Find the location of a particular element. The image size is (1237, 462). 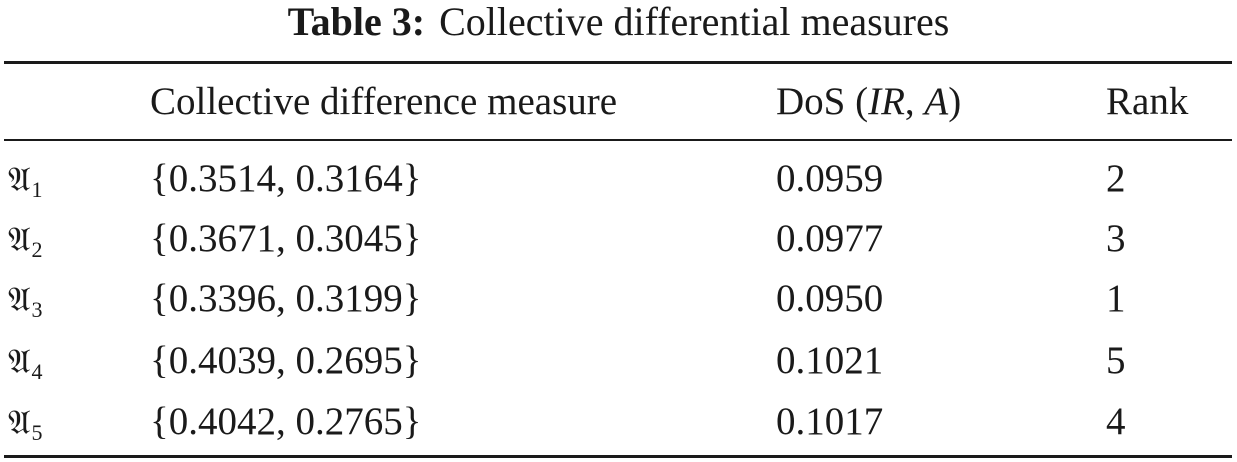

alternative-subscript: 3 is located at coordinates (37, 309).